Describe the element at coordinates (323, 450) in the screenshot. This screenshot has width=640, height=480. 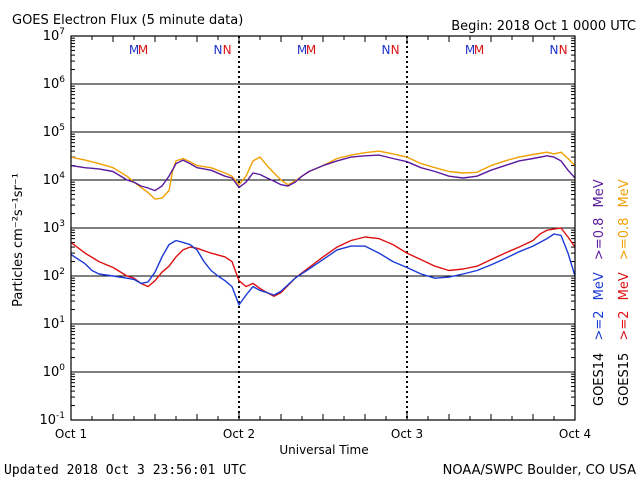
I see `x-axis-label: Universal Time` at that location.